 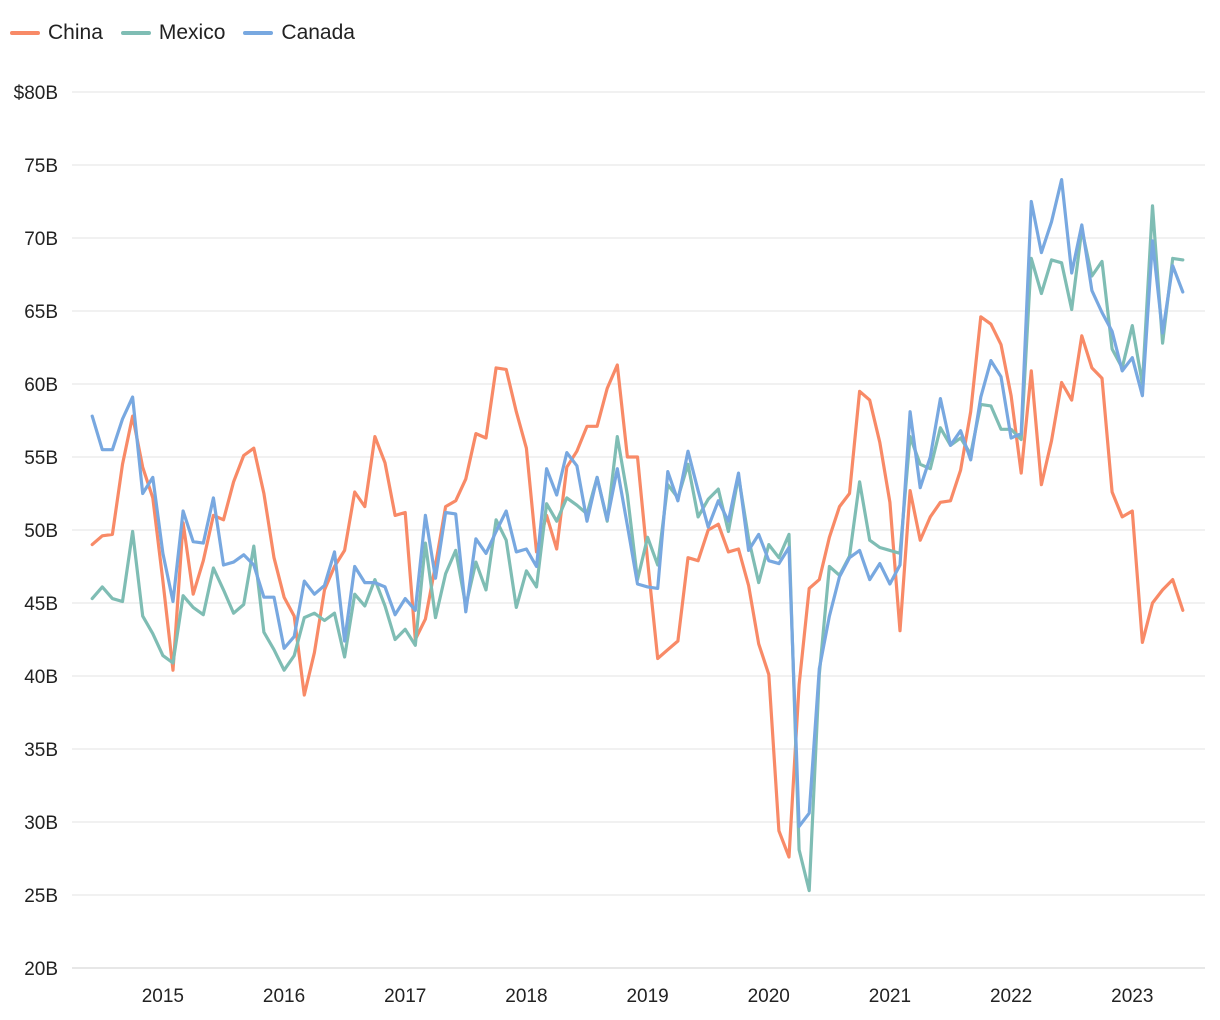 What do you see at coordinates (41, 312) in the screenshot?
I see `y-tick-label: 65B` at bounding box center [41, 312].